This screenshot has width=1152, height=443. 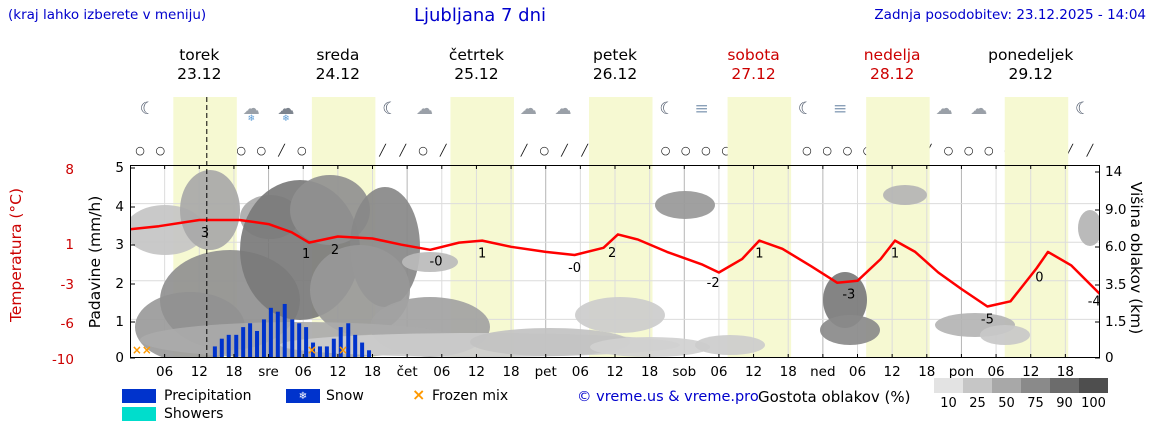 I want to click on temp-tick-label: -3, so click(x=67, y=285).